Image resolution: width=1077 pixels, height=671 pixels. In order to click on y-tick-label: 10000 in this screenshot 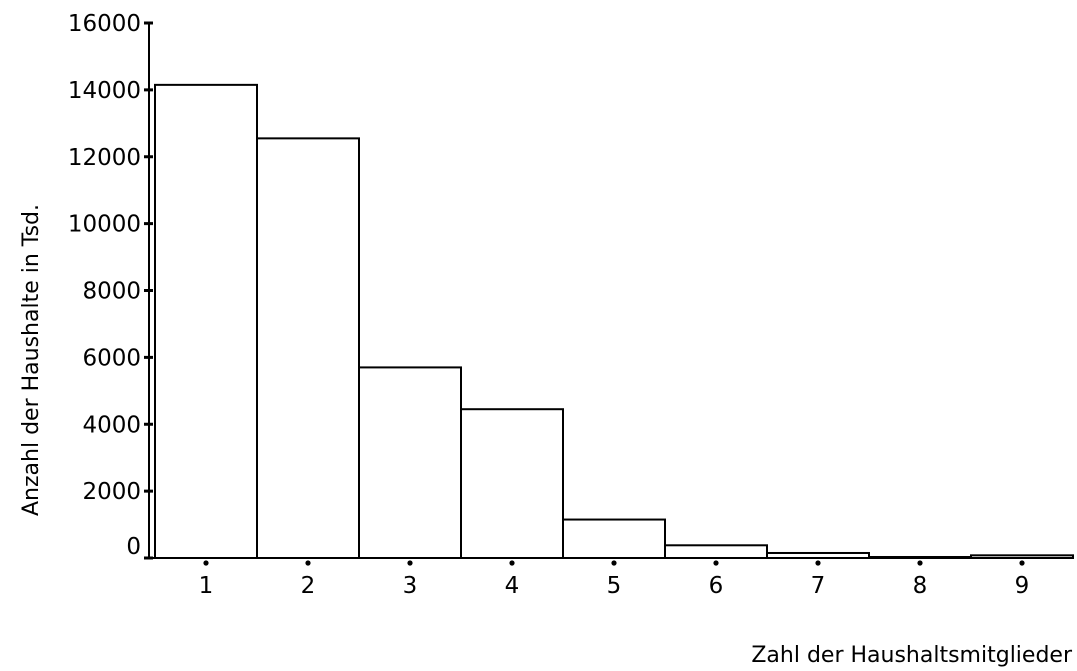, I will do `click(104, 225)`.